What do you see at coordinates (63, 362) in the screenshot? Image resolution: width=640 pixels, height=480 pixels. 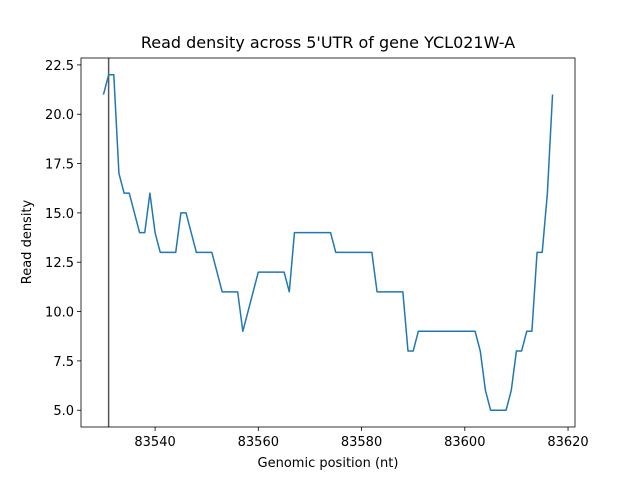 I see `y-tick-label: 7.5` at bounding box center [63, 362].